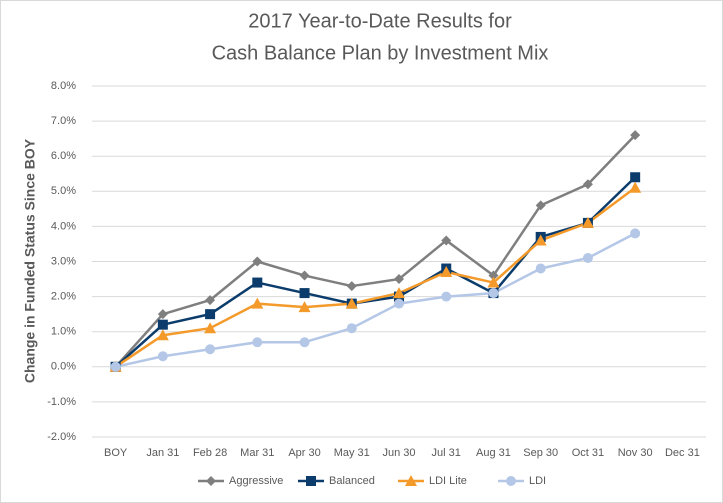 Image resolution: width=723 pixels, height=503 pixels. I want to click on y-tick-label: -1.0%, so click(61, 402).